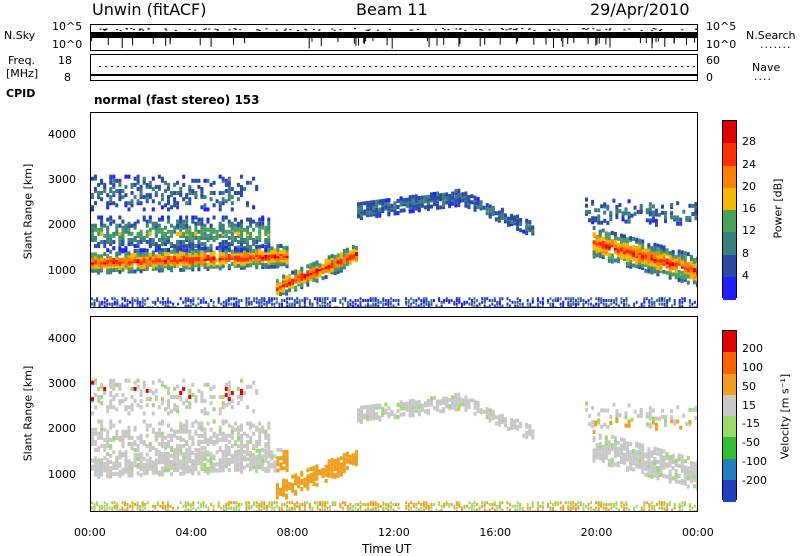 Image resolution: width=800 pixels, height=556 pixels. Describe the element at coordinates (394, 38) in the screenshot. I see `nsky-trace` at that location.